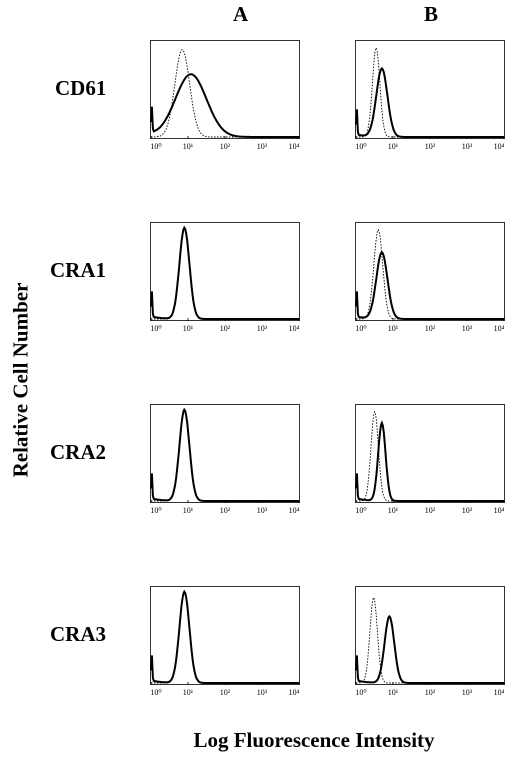 The height and width of the screenshot is (757, 520). I want to click on histogram-panel-cra2-a: 10⁰ 10¹ 10² 10³ 10⁴, so click(225, 459).